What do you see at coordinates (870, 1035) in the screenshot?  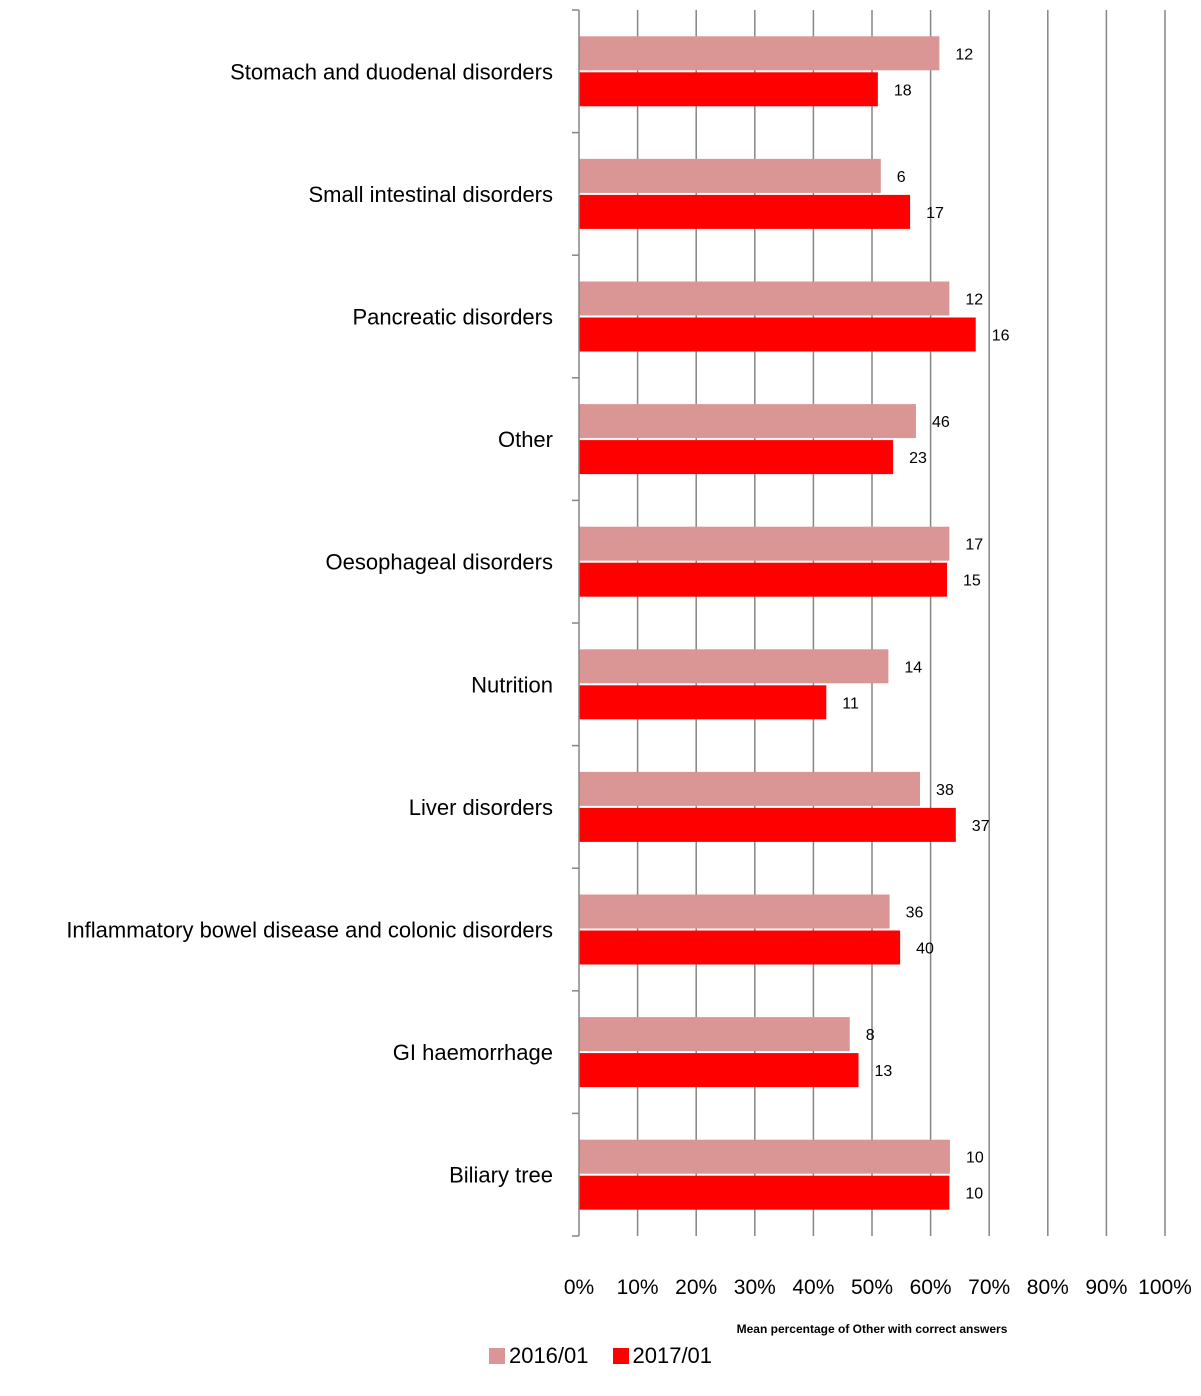 I see `data-label: 8` at bounding box center [870, 1035].